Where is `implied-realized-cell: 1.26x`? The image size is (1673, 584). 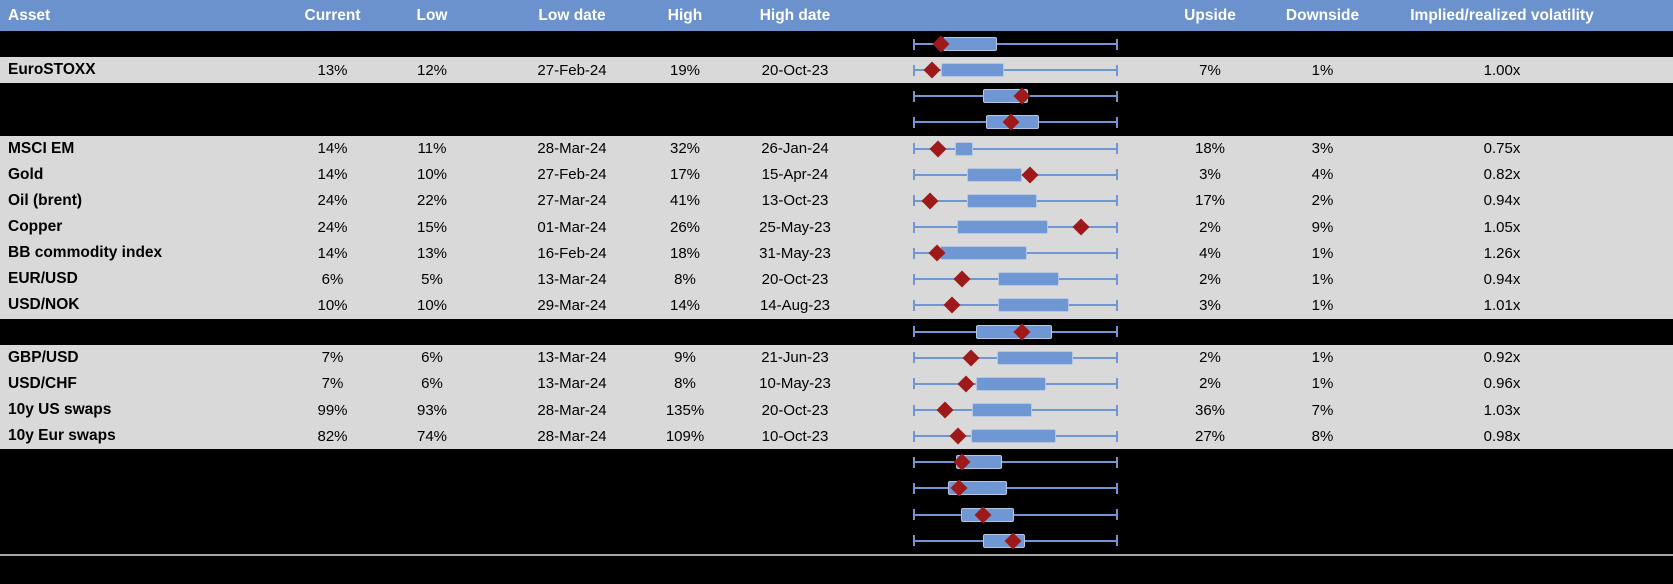 implied-realized-cell: 1.26x is located at coordinates (1502, 253).